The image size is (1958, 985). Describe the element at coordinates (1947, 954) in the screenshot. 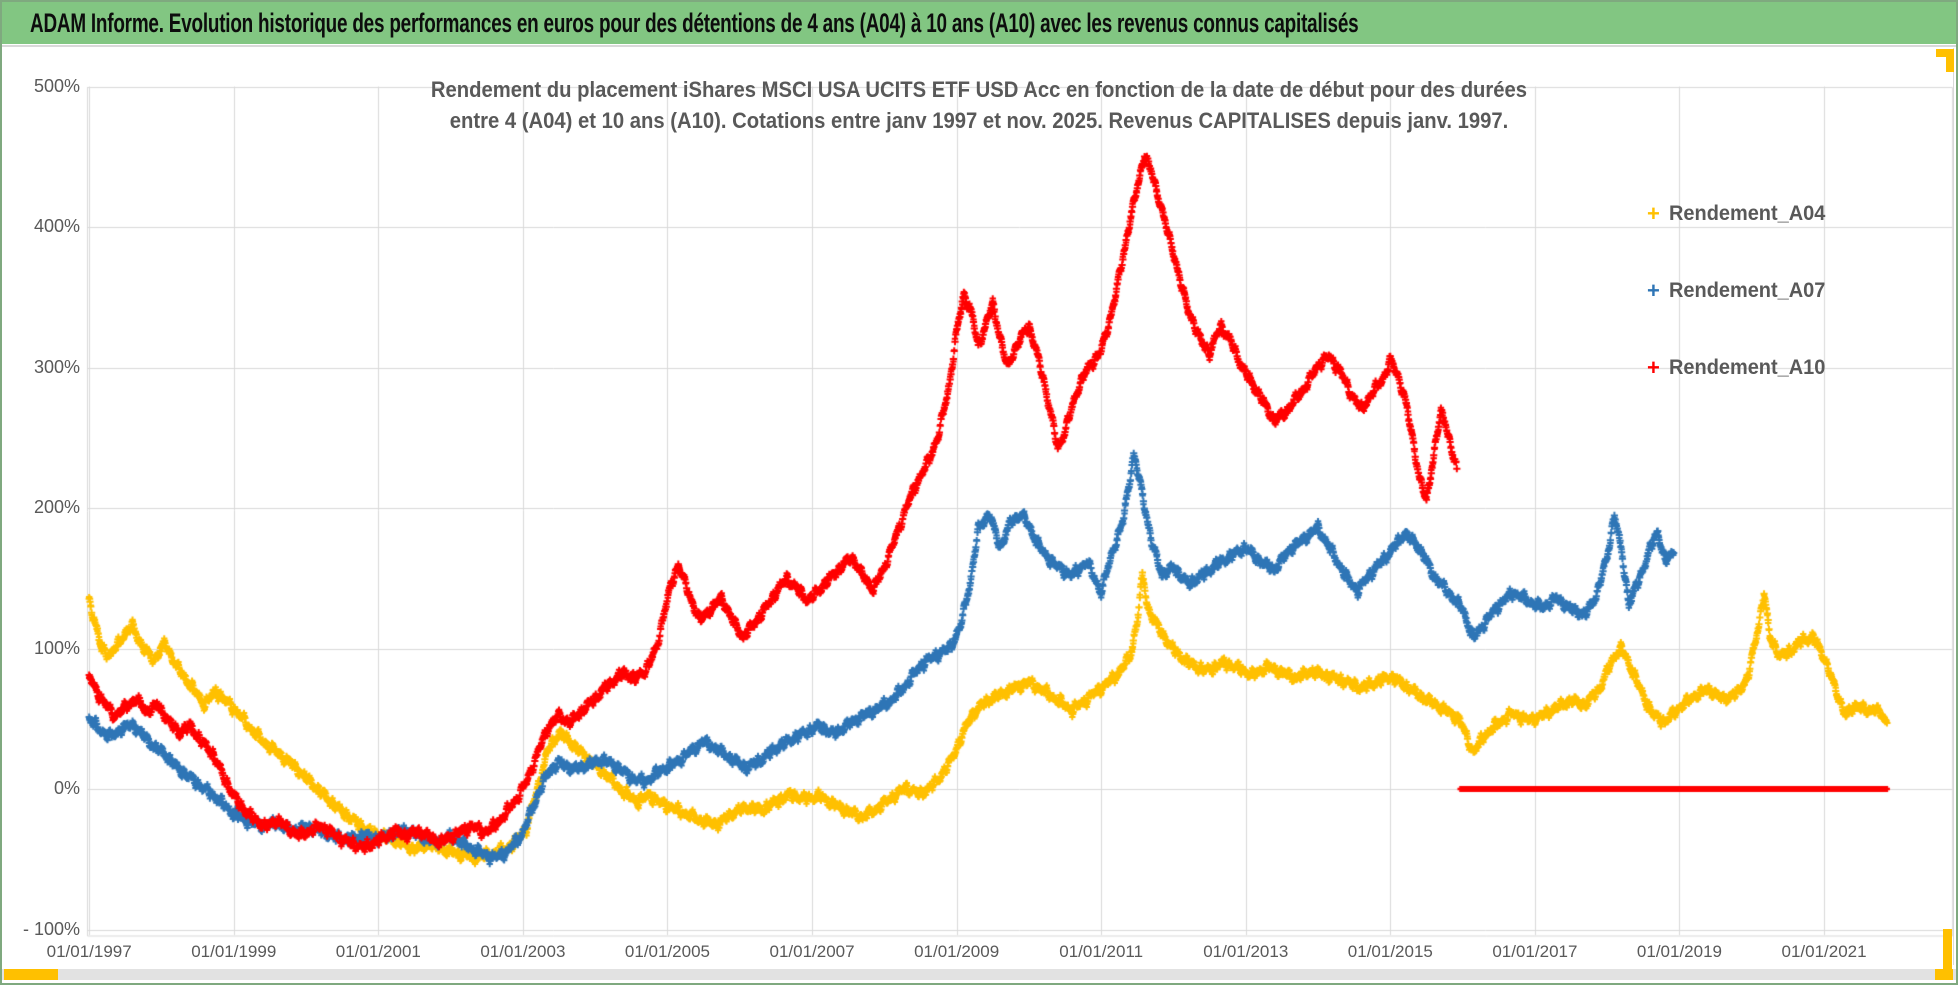

I see `gold-accent-bottom-right-v` at that location.